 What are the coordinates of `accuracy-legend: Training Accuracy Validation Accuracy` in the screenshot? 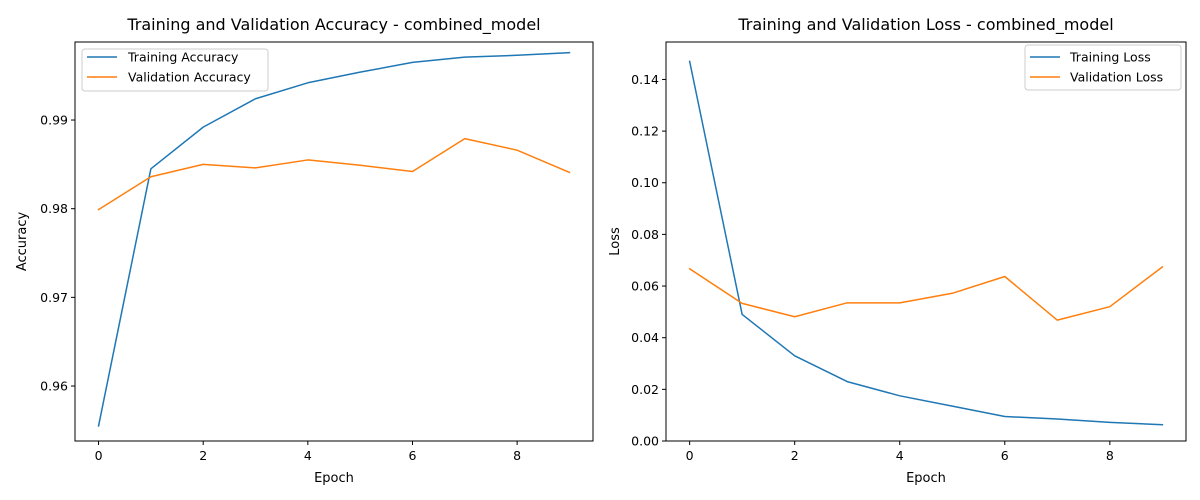 It's located at (175, 70).